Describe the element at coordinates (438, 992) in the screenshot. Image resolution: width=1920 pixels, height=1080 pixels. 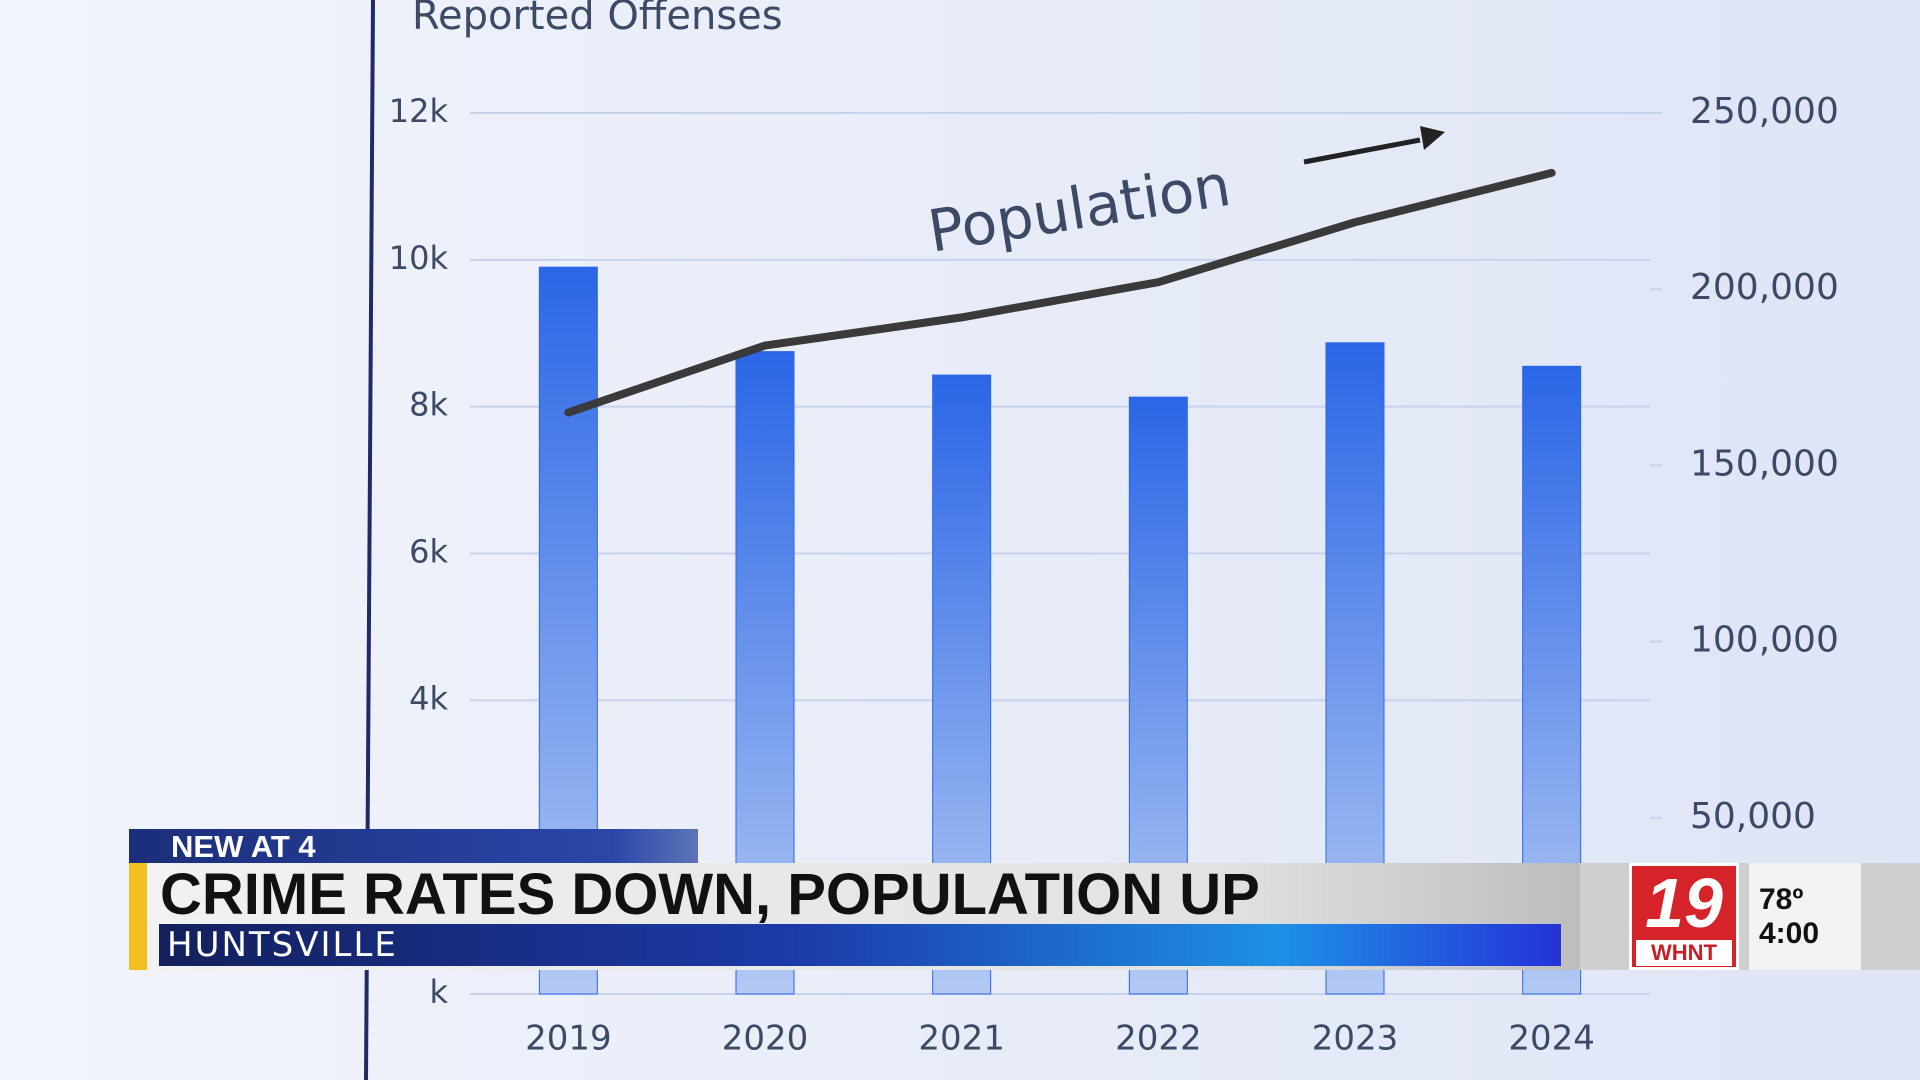
I see `y-tick-label: k` at that location.